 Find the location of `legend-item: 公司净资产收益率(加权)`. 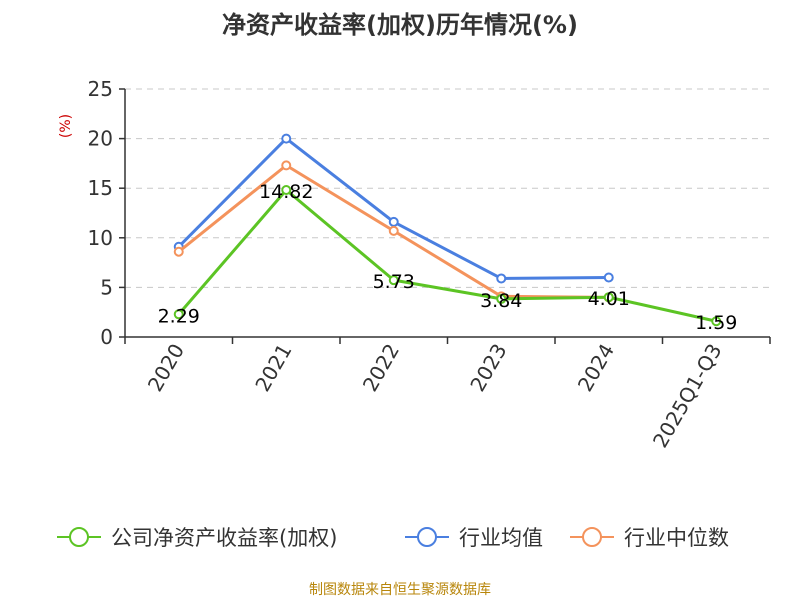

legend-item: 公司净资产收益率(加权) is located at coordinates (197, 538).